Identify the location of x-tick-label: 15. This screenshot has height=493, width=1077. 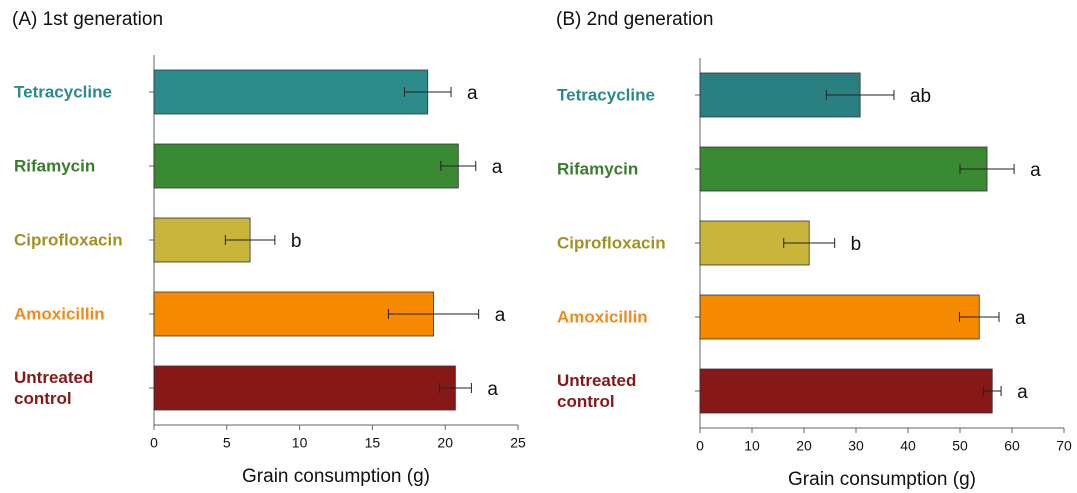
(373, 443).